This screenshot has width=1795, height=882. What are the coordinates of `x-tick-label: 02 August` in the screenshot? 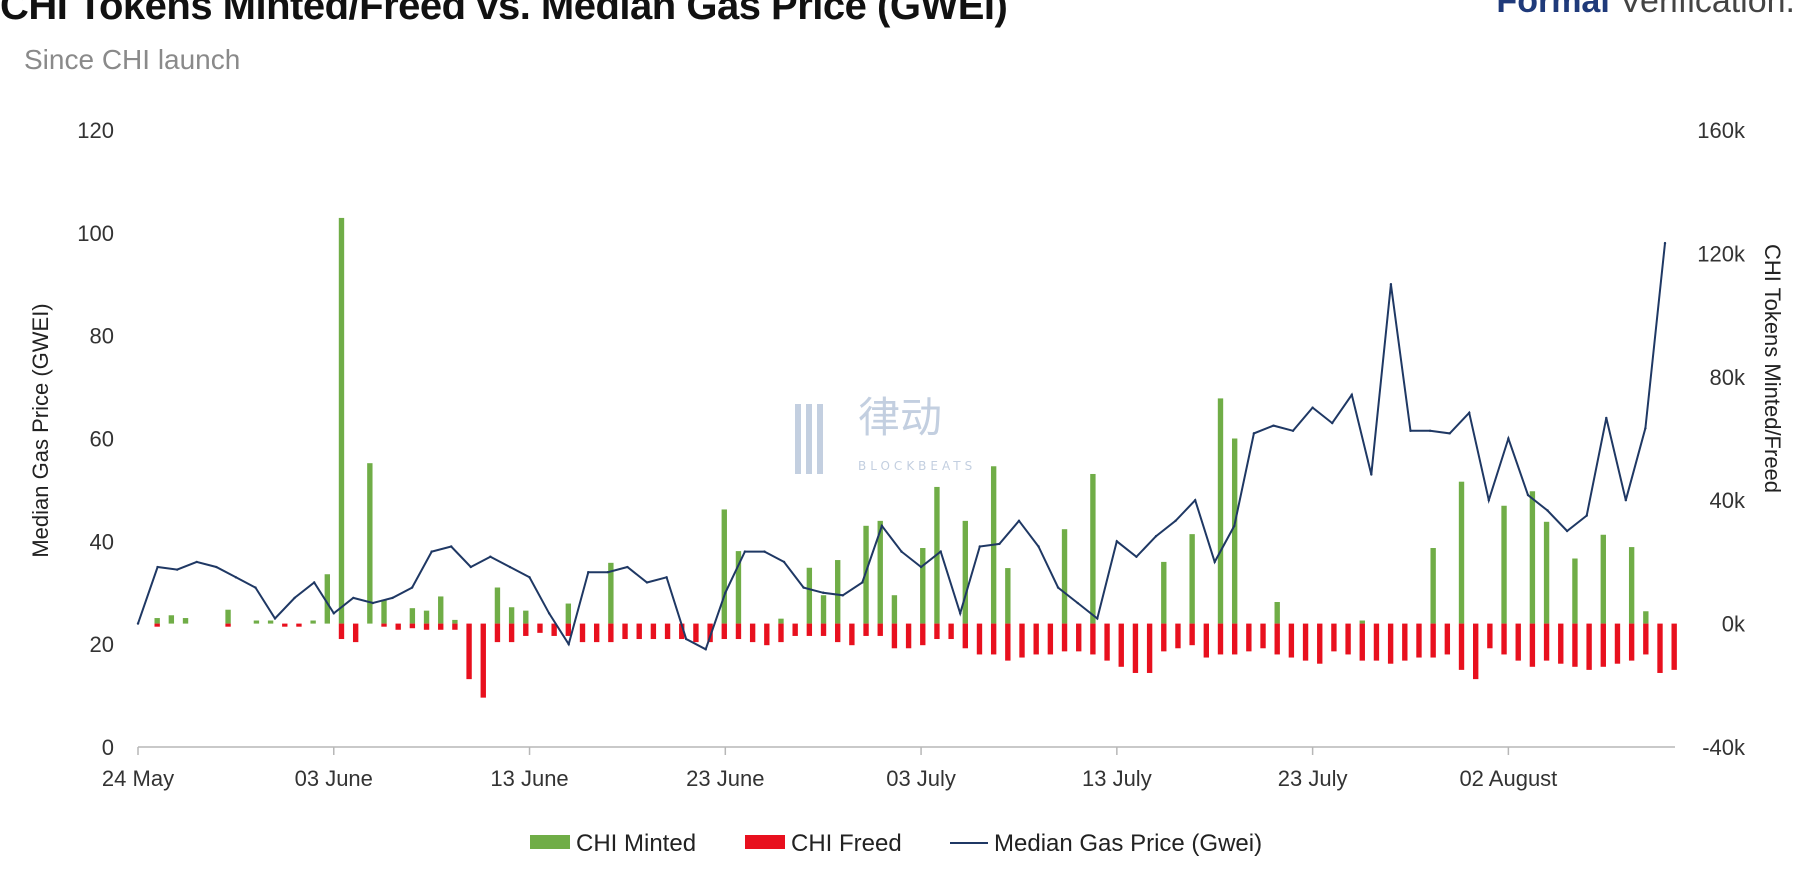 It's located at (1508, 778).